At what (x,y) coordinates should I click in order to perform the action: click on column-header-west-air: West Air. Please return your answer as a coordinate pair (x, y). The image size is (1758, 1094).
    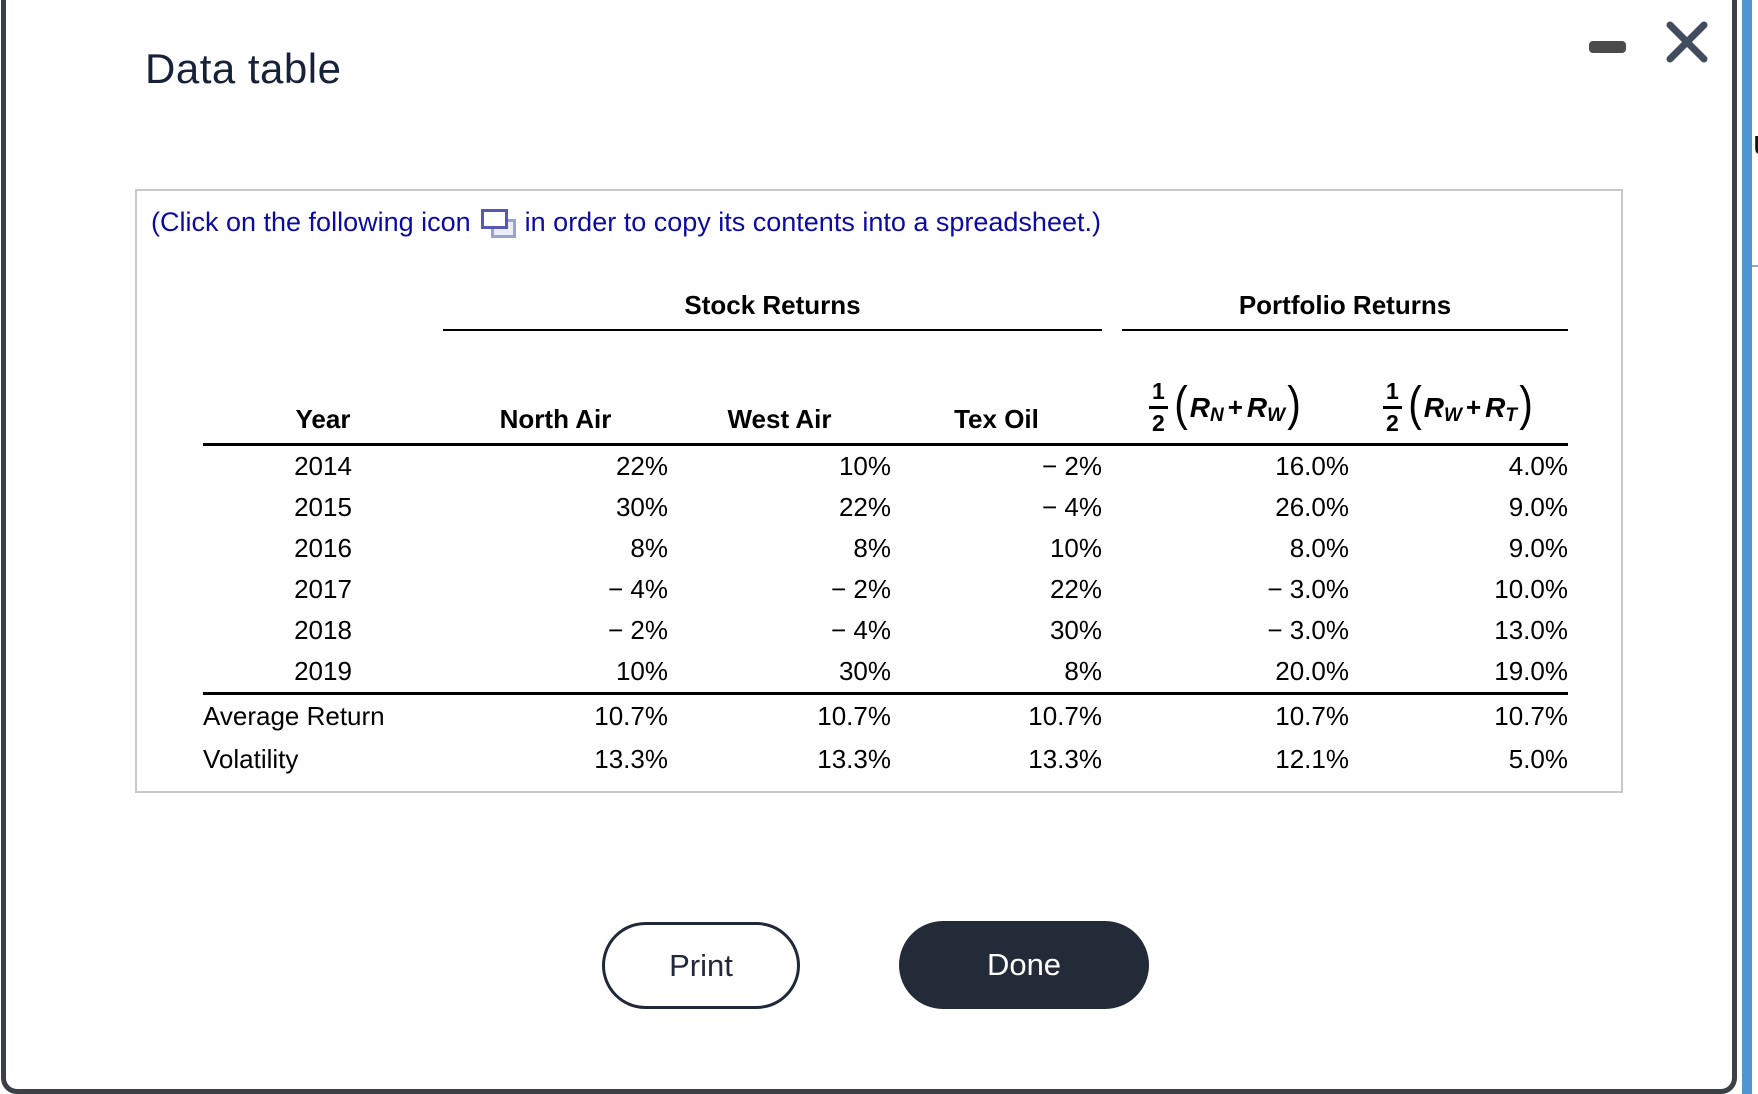
    Looking at the image, I should click on (779, 419).